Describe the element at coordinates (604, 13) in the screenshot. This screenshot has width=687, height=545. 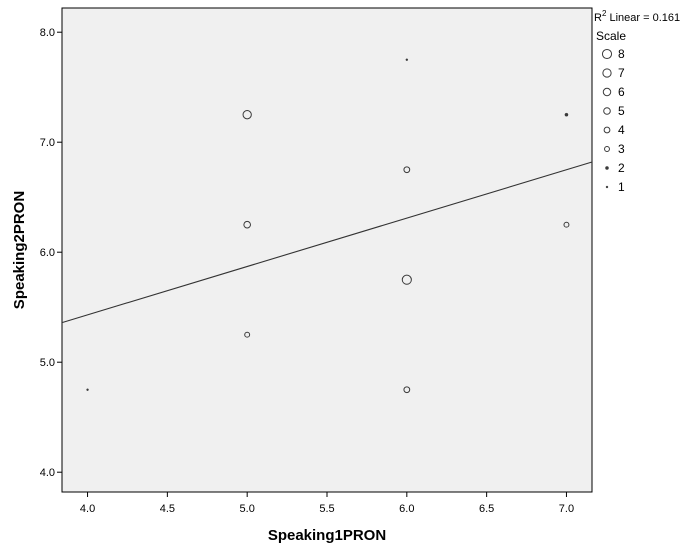
I see `r2-superscript: 2` at that location.